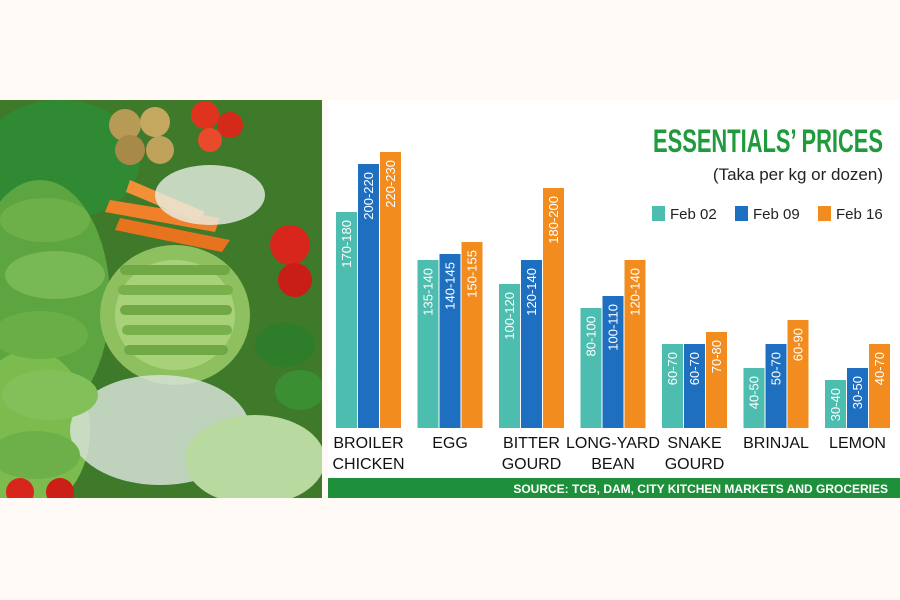  Describe the element at coordinates (857, 443) in the screenshot. I see `category-label-6-0: LEMON` at that location.